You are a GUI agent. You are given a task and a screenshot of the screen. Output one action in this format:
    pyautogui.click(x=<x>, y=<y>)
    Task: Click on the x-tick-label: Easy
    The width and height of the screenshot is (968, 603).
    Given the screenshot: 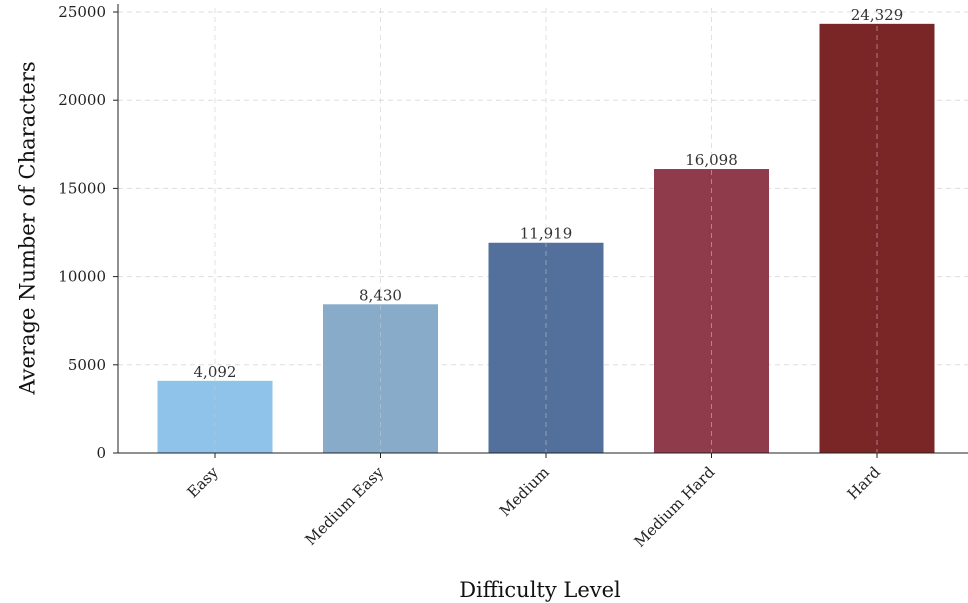 What is the action you would take?
    pyautogui.click(x=203, y=482)
    